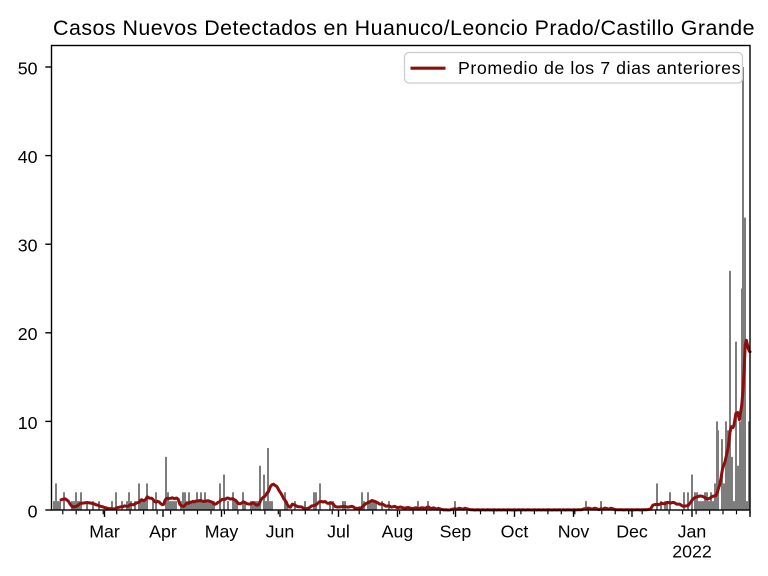  What do you see at coordinates (222, 532) in the screenshot?
I see `svg-text: May` at bounding box center [222, 532].